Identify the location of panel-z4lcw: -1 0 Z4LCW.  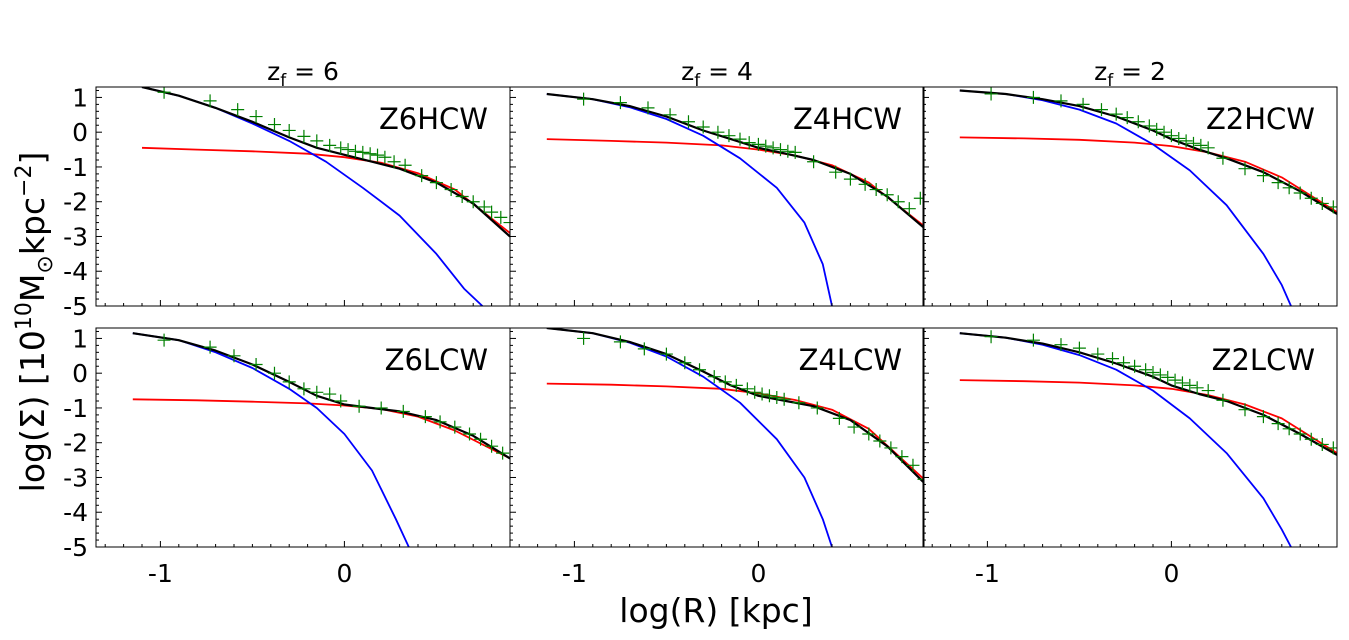
(717, 457).